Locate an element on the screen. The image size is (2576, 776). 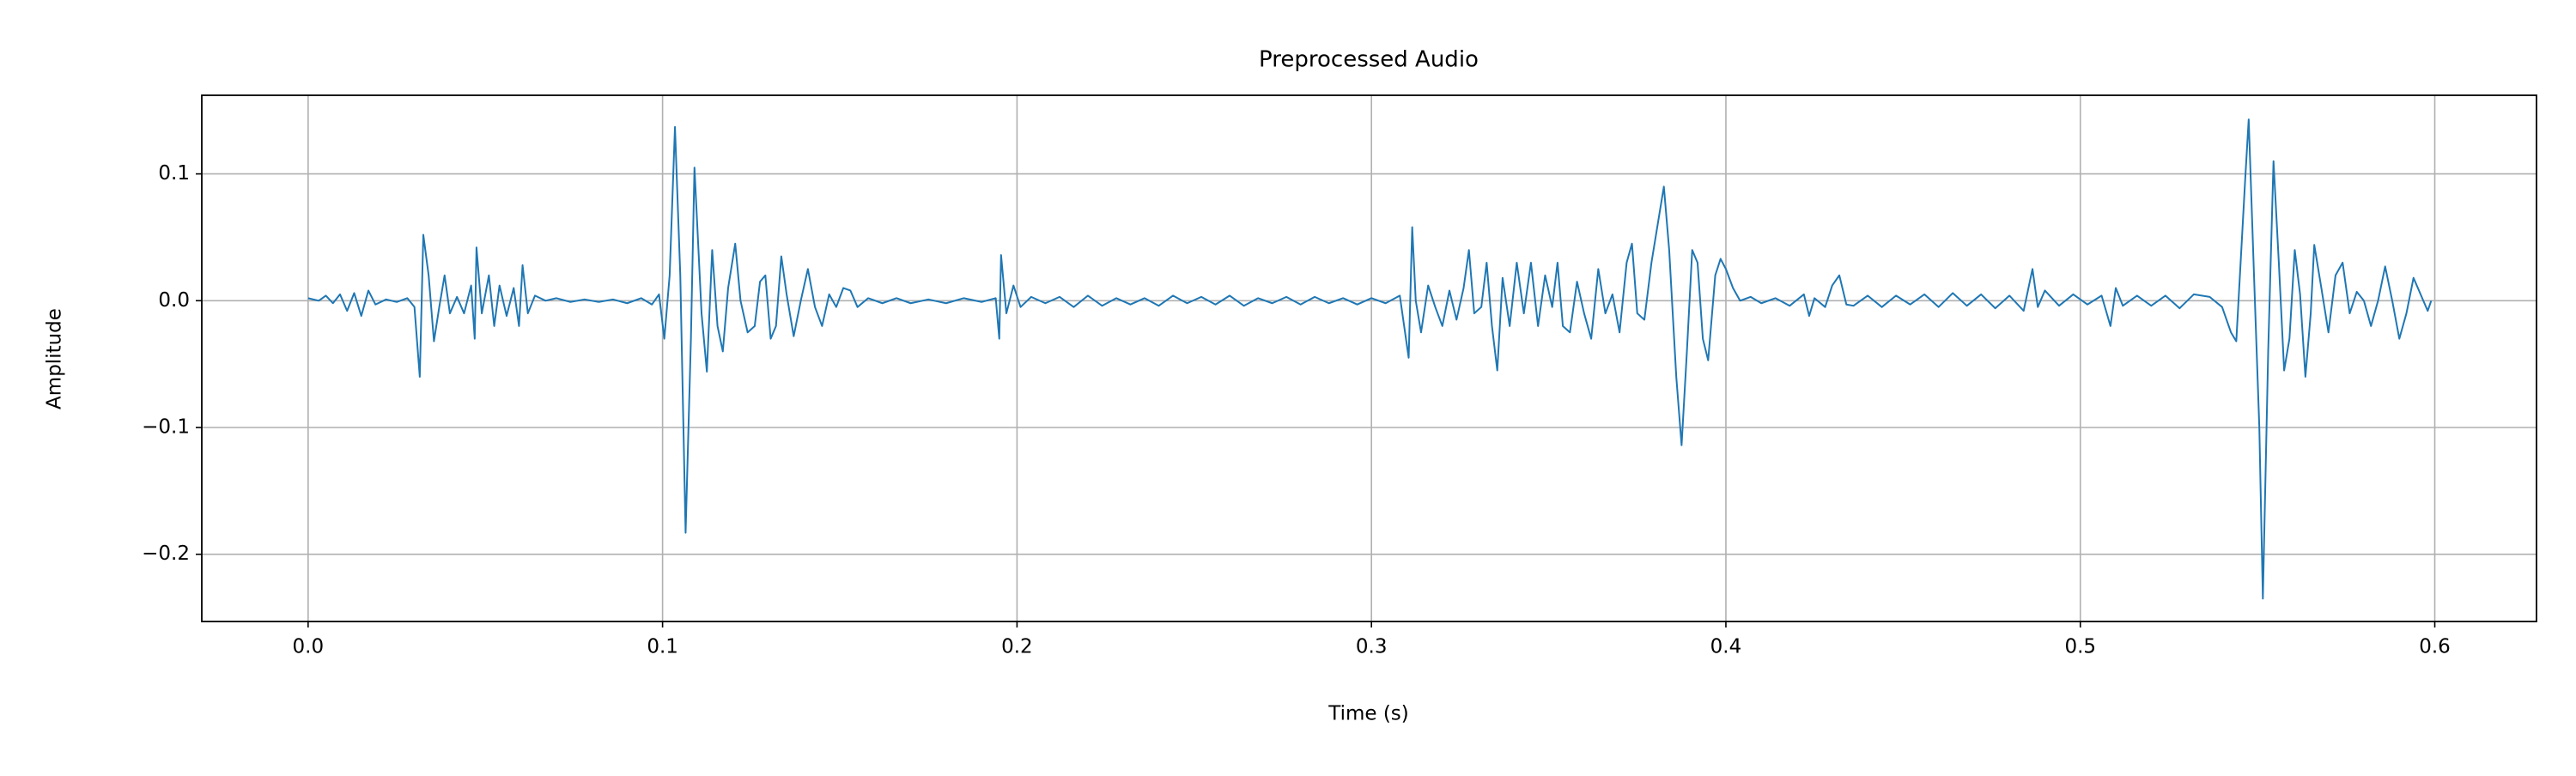
x-axis-label: Time (s) is located at coordinates (1368, 714).